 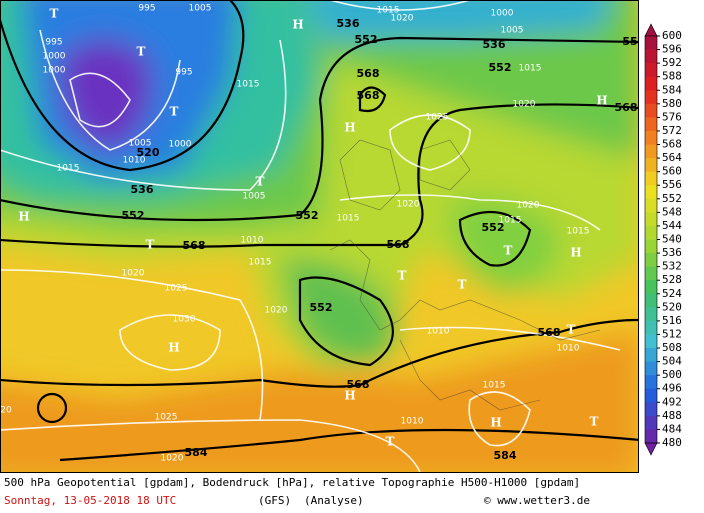 What do you see at coordinates (672, 347) in the screenshot?
I see `colorbar-label: 508` at bounding box center [672, 347].